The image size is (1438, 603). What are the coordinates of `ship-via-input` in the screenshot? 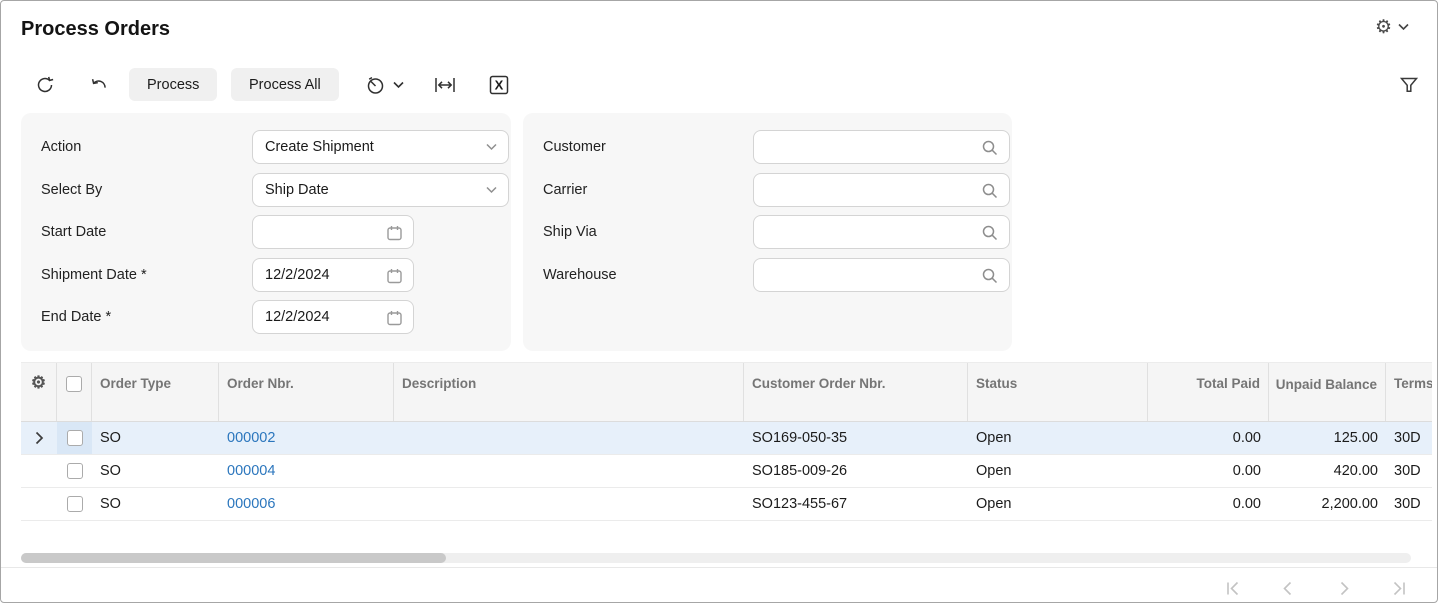 It's located at (871, 232).